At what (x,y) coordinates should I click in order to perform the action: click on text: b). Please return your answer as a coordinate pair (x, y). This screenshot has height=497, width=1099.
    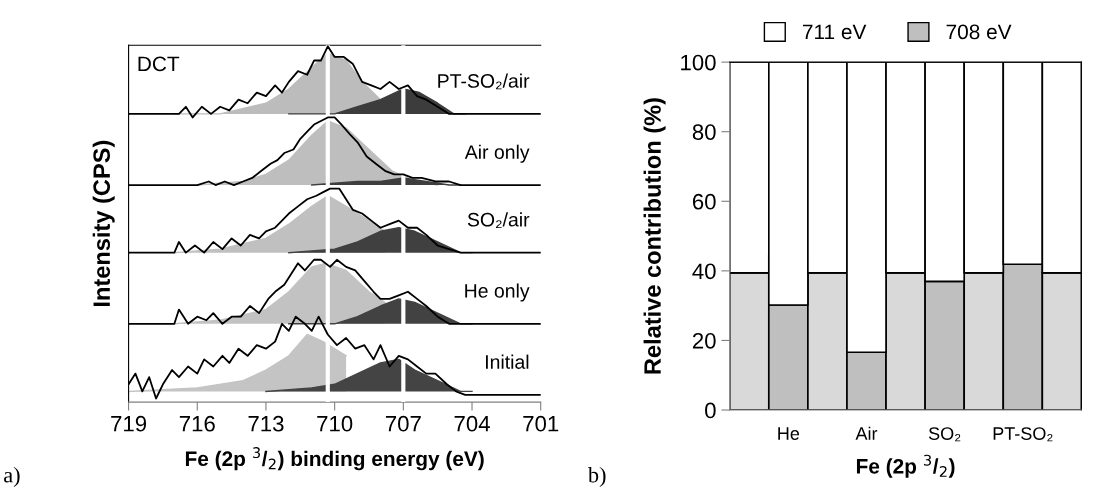
    Looking at the image, I should click on (596, 477).